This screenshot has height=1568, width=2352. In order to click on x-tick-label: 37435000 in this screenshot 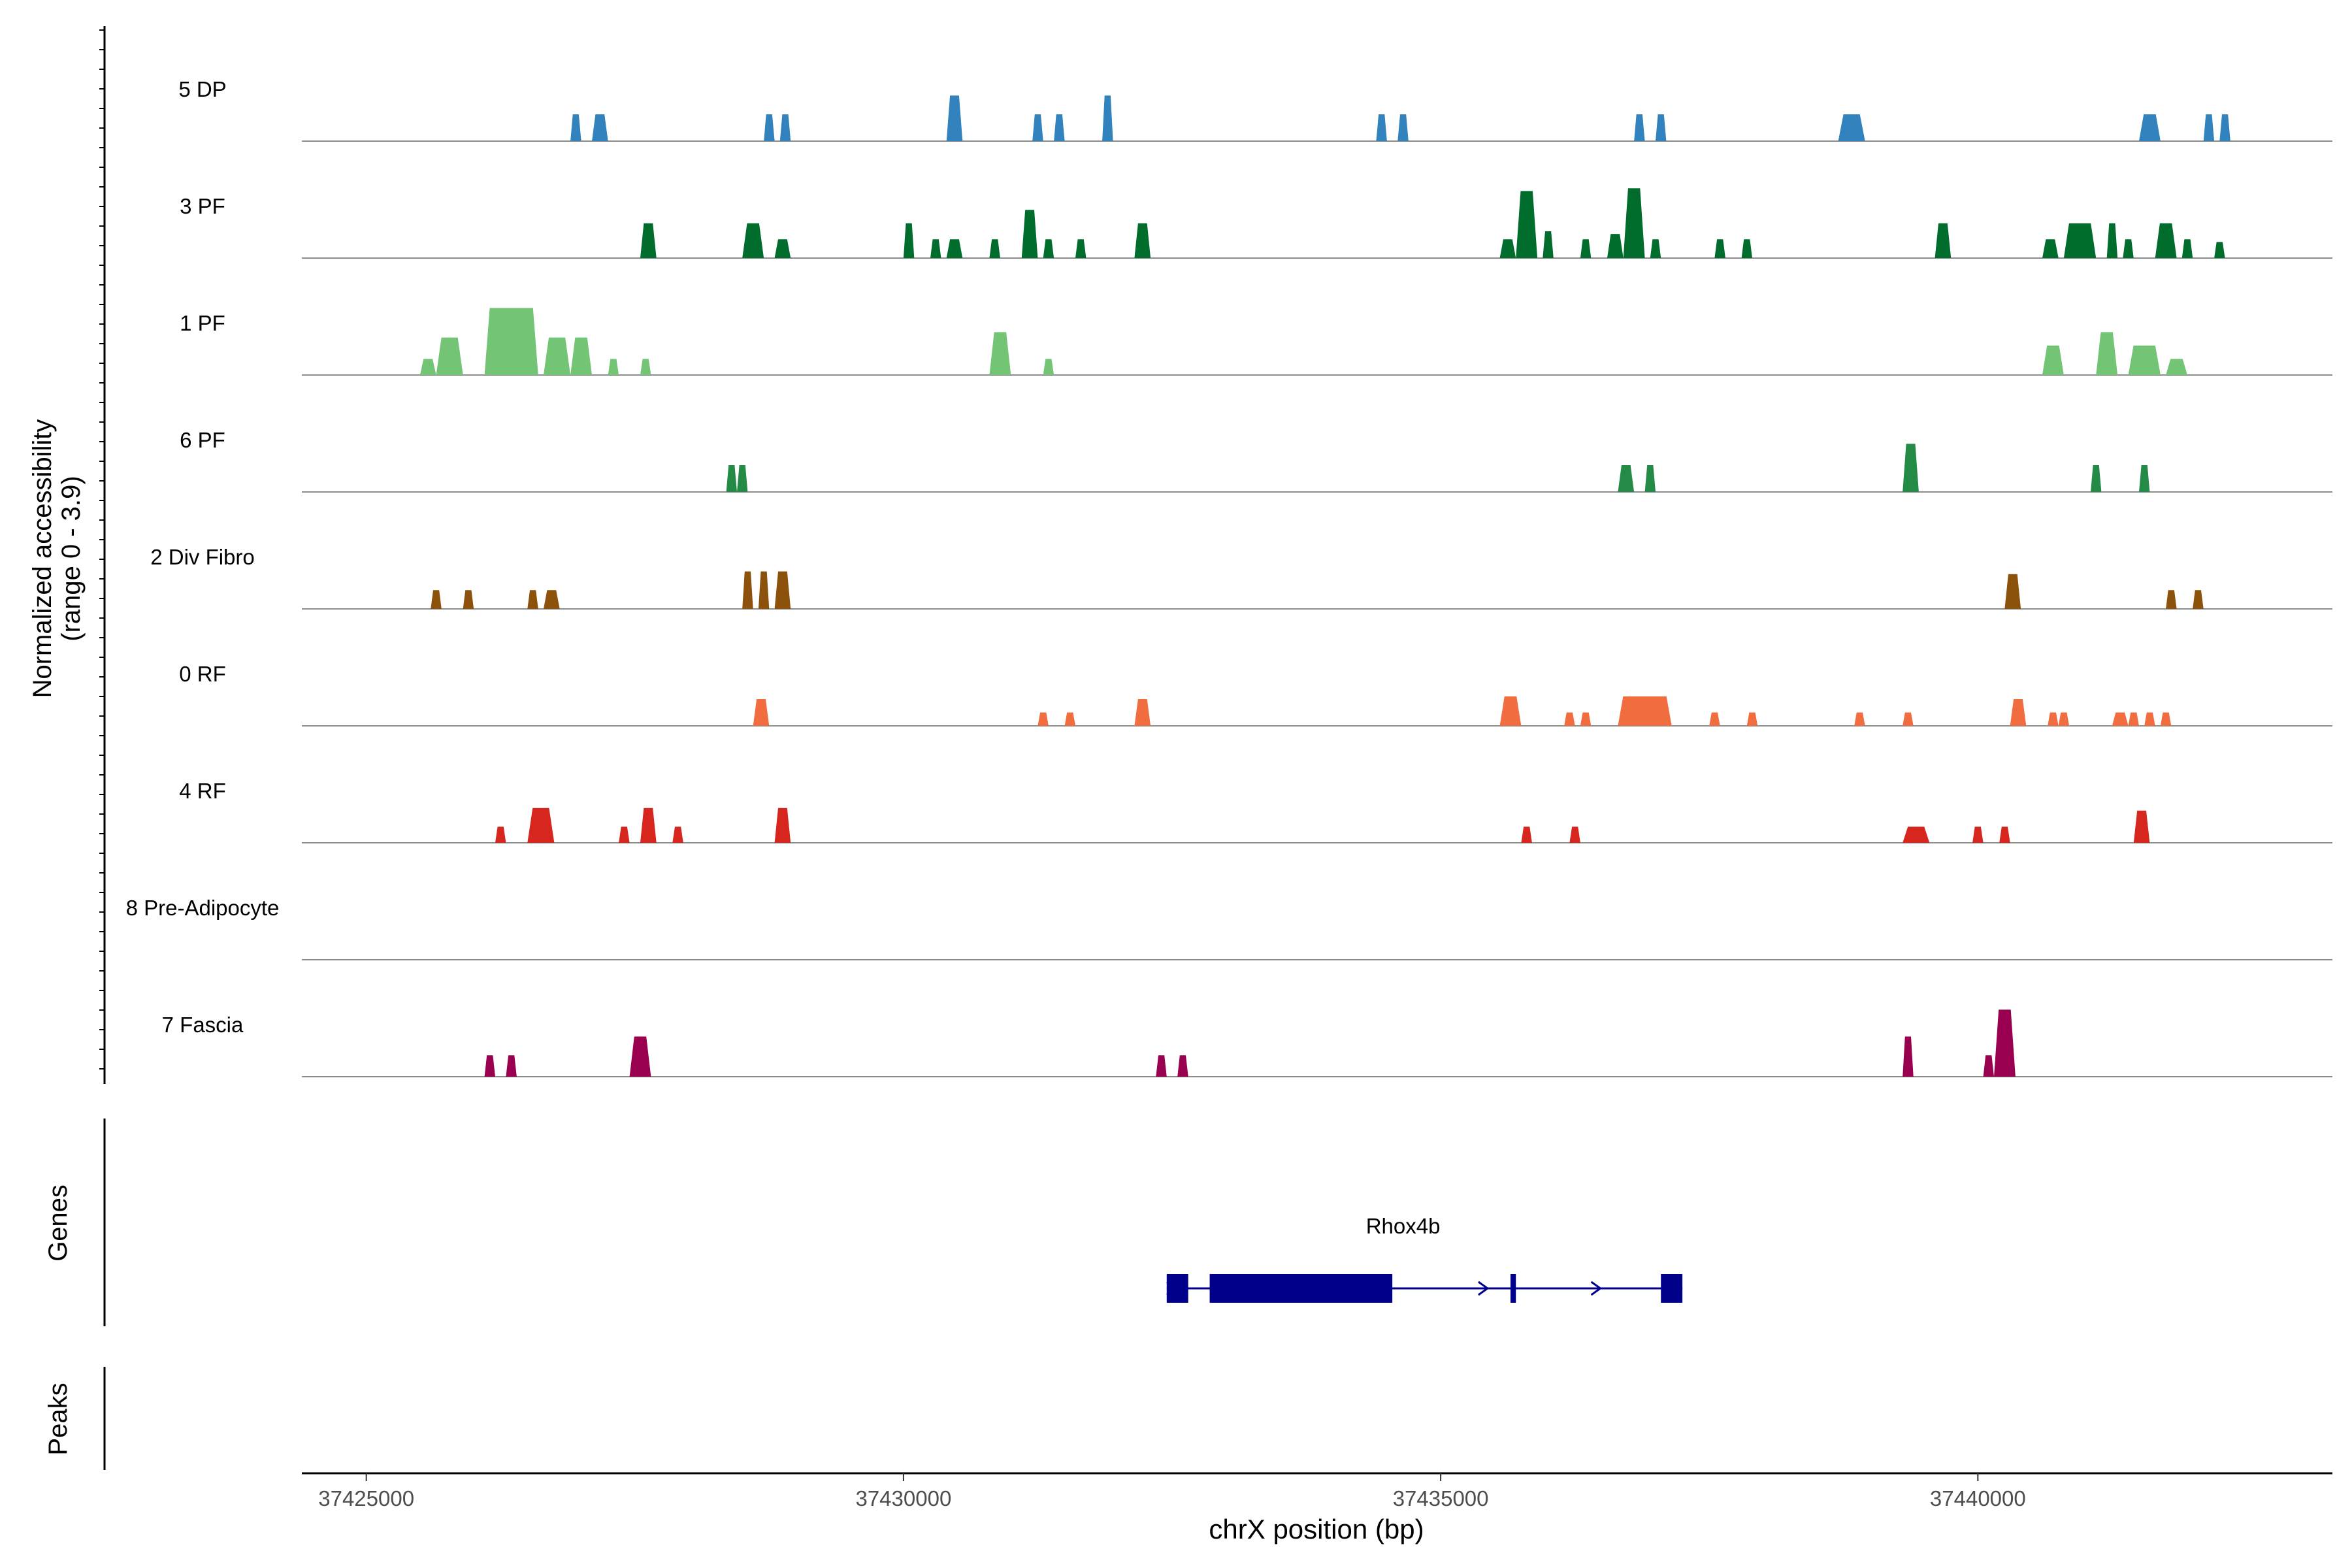, I will do `click(1441, 1498)`.